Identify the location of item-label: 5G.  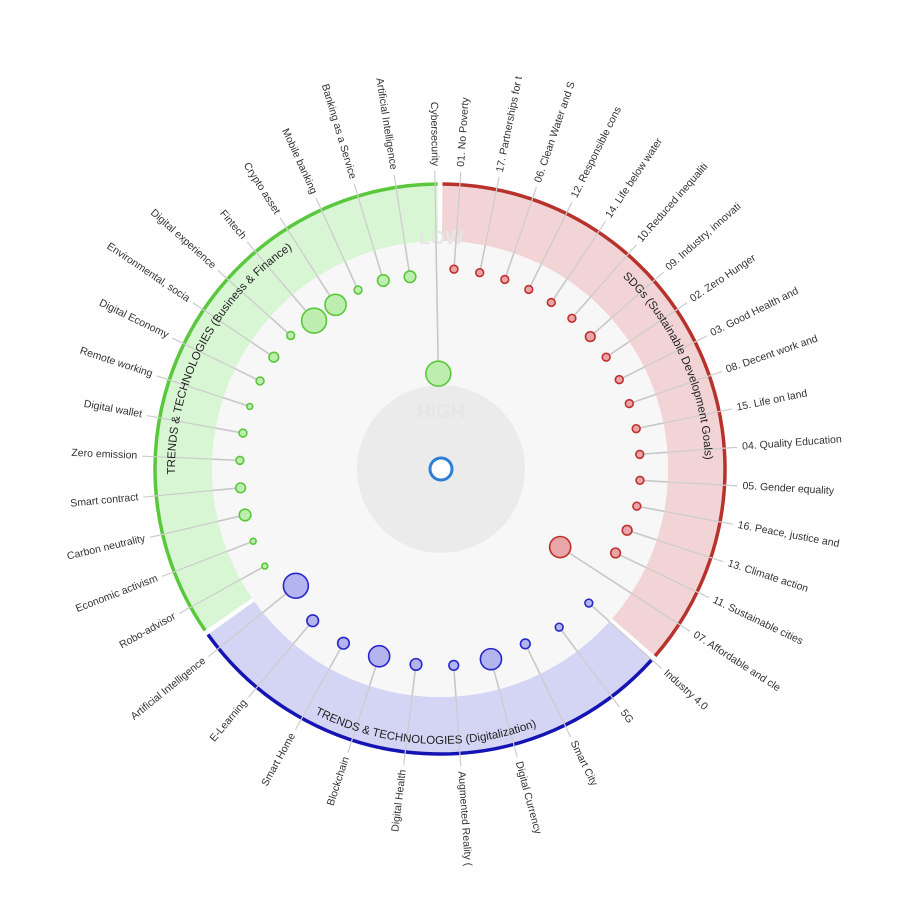
(627, 716).